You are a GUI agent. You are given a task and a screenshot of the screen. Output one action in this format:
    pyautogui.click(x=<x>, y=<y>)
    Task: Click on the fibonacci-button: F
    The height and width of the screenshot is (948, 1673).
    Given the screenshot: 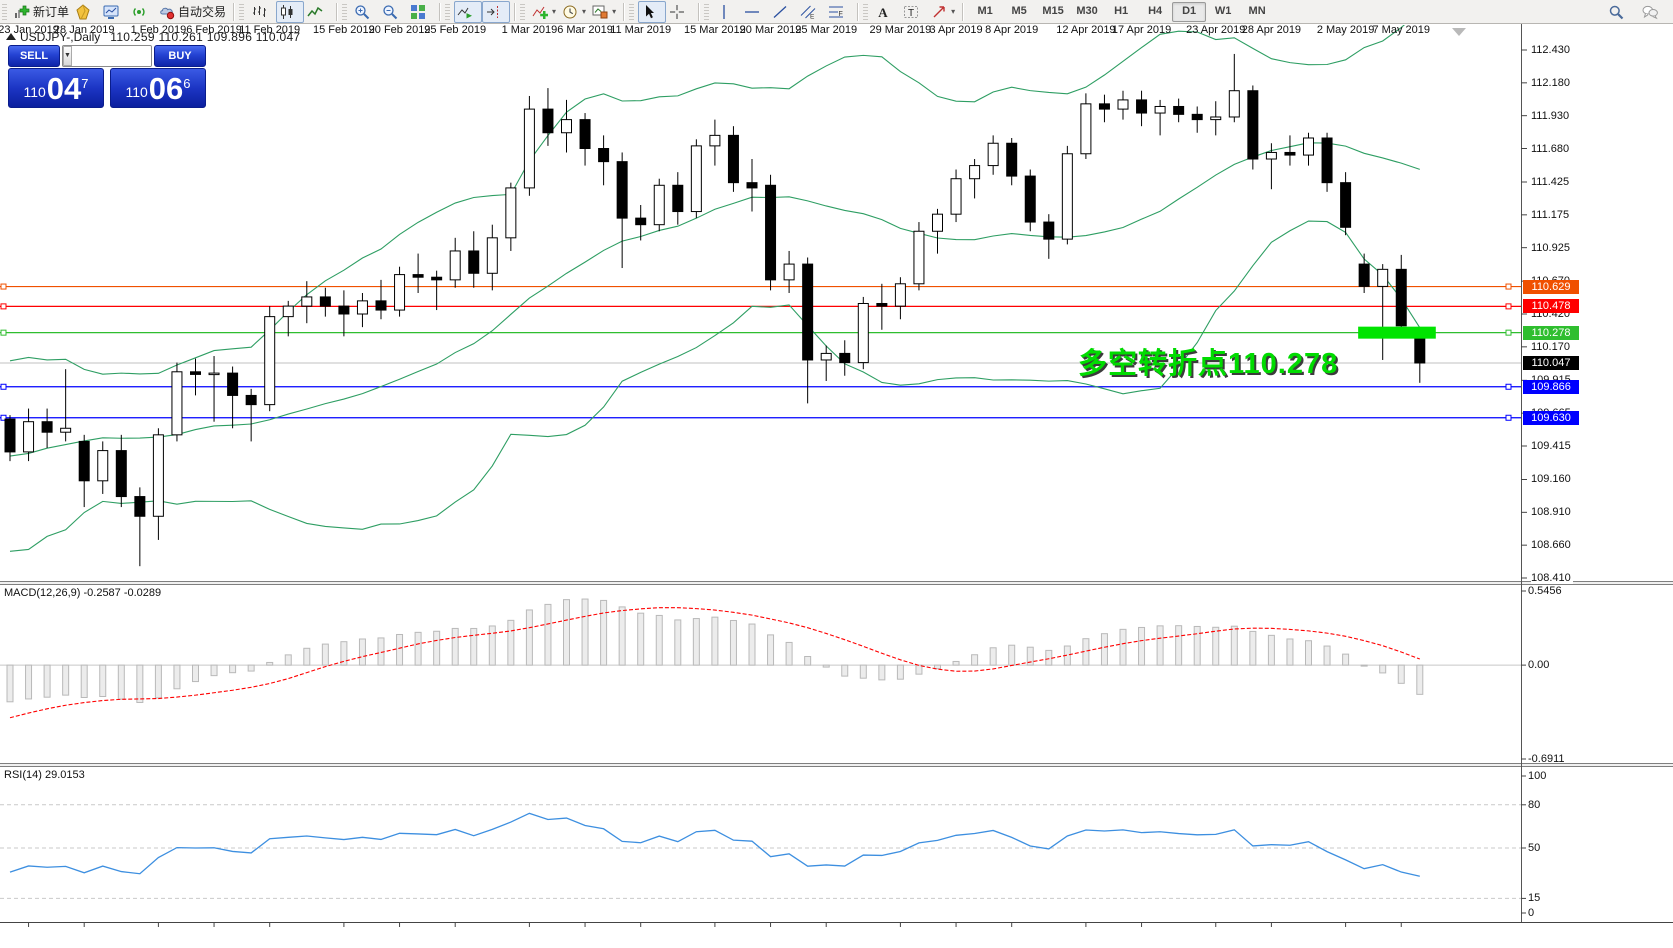 What is the action you would take?
    pyautogui.click(x=839, y=12)
    